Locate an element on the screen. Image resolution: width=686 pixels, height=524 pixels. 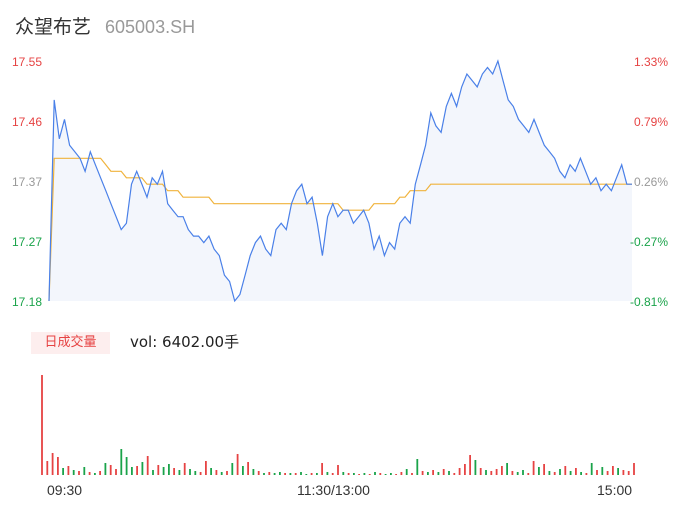
pct-tick-0: 1.33% is located at coordinates (650, 62).